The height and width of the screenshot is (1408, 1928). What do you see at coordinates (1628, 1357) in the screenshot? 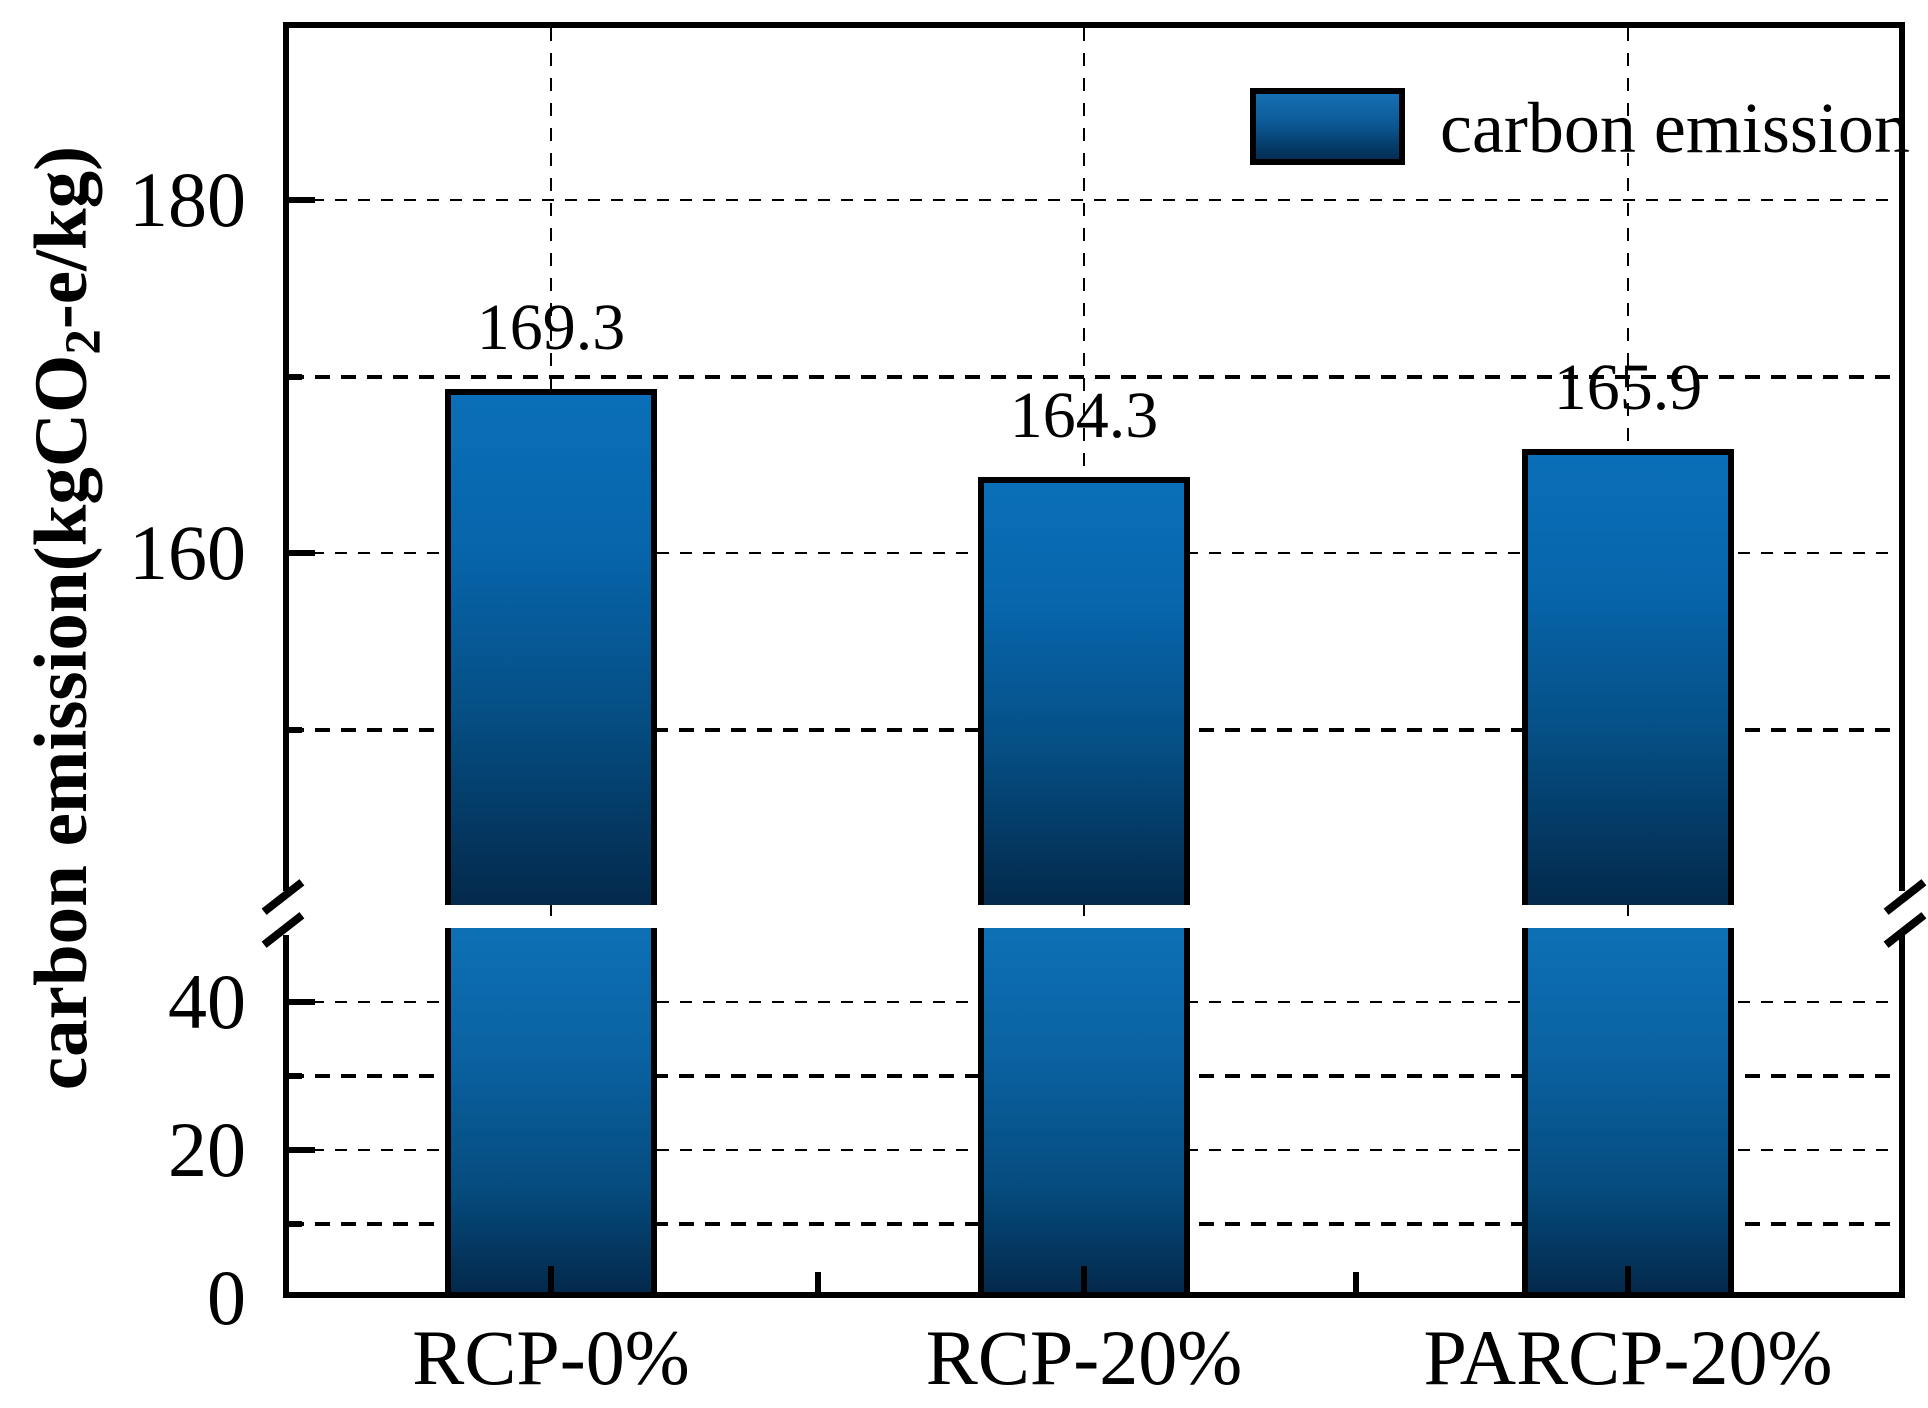
I see `x-category-label: PARCP-20%` at bounding box center [1628, 1357].